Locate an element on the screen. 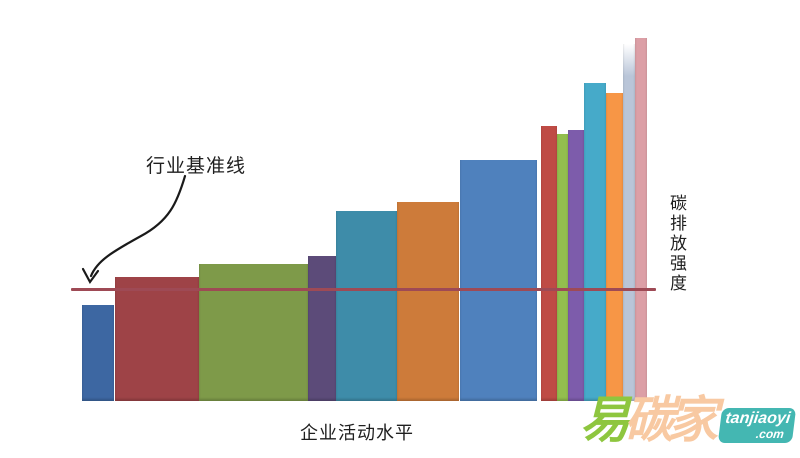 This screenshot has width=800, height=458. baseline-annotation-label: 行业基准线 is located at coordinates (196, 166).